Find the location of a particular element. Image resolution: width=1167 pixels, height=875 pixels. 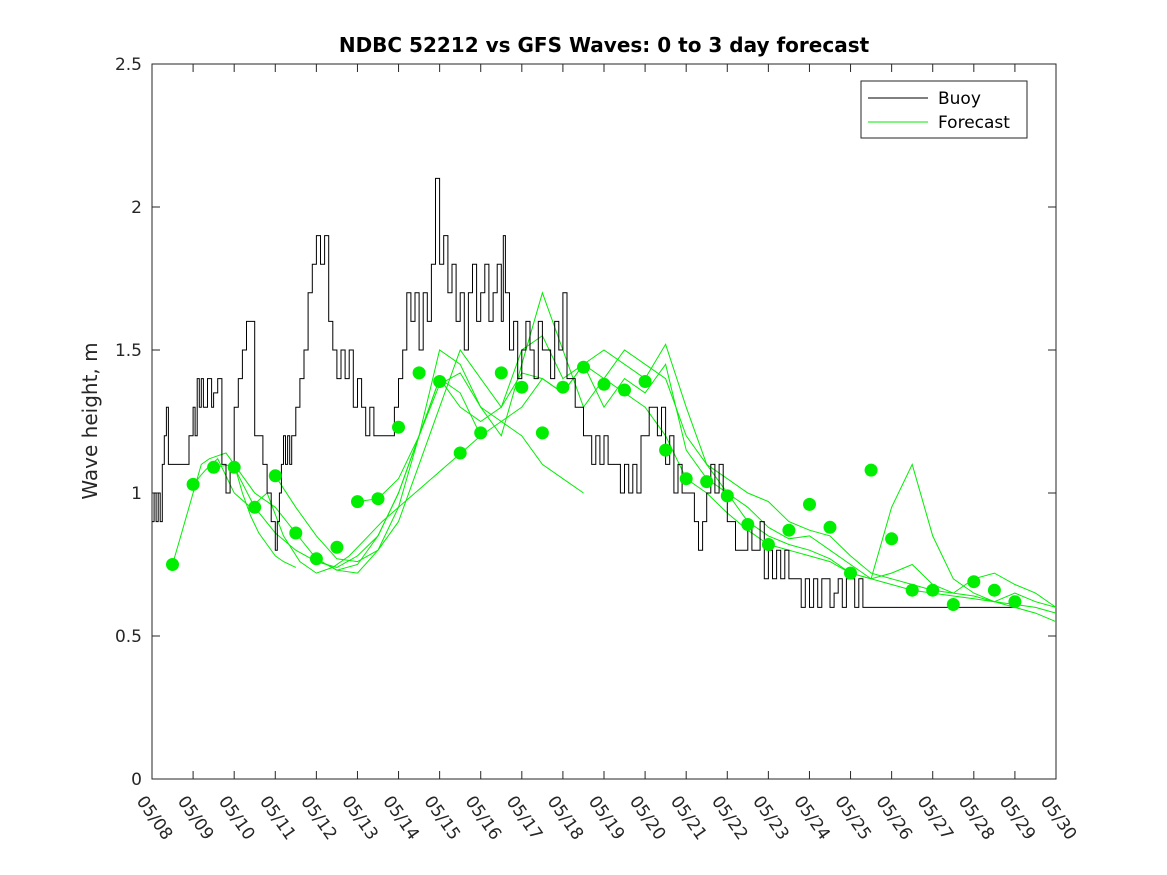

x-tick-label: 05/09 is located at coordinates (195, 818).